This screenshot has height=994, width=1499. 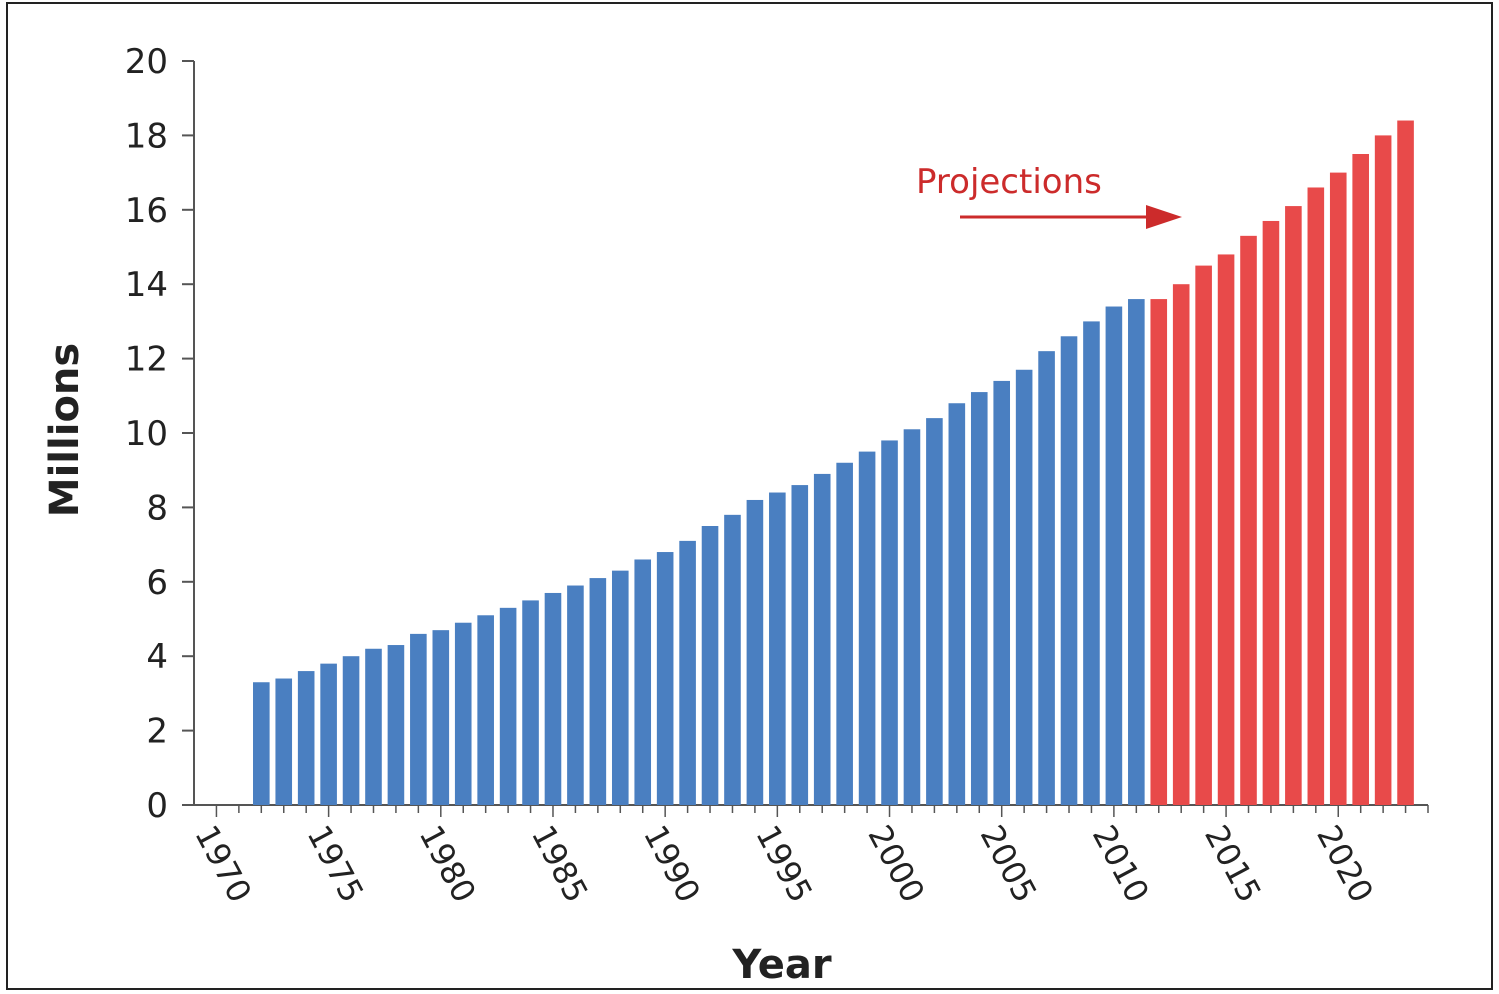 What do you see at coordinates (157, 732) in the screenshot?
I see `y-tick-label: 2` at bounding box center [157, 732].